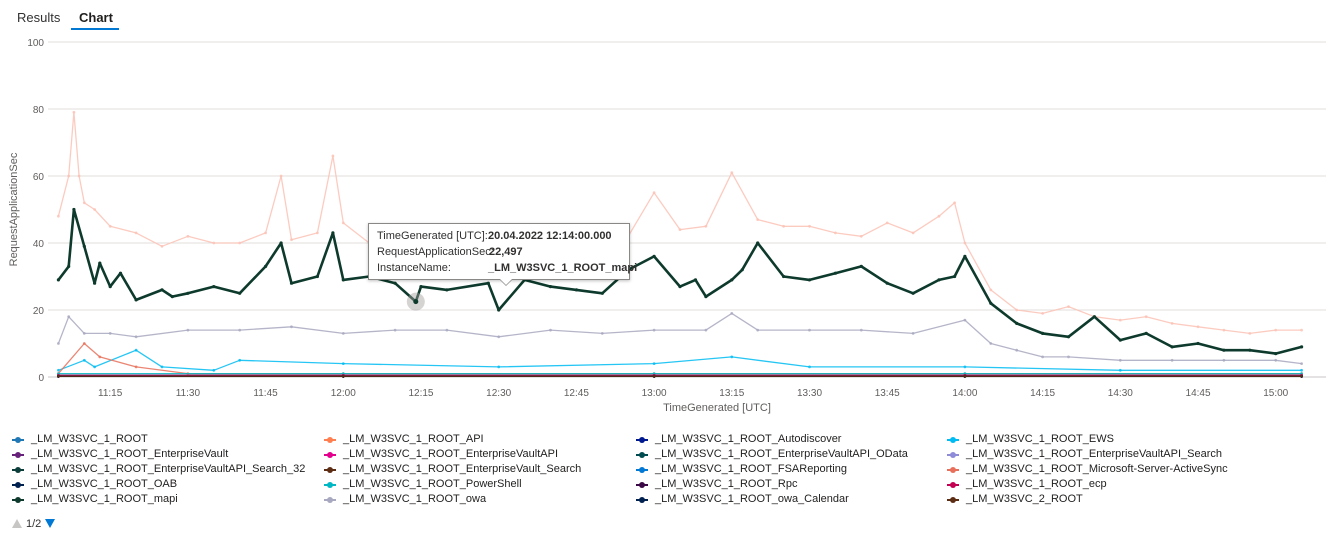  What do you see at coordinates (104, 484) in the screenshot?
I see `legend-label: _LM_W3SVC_1_ROOT_OAB` at bounding box center [104, 484].